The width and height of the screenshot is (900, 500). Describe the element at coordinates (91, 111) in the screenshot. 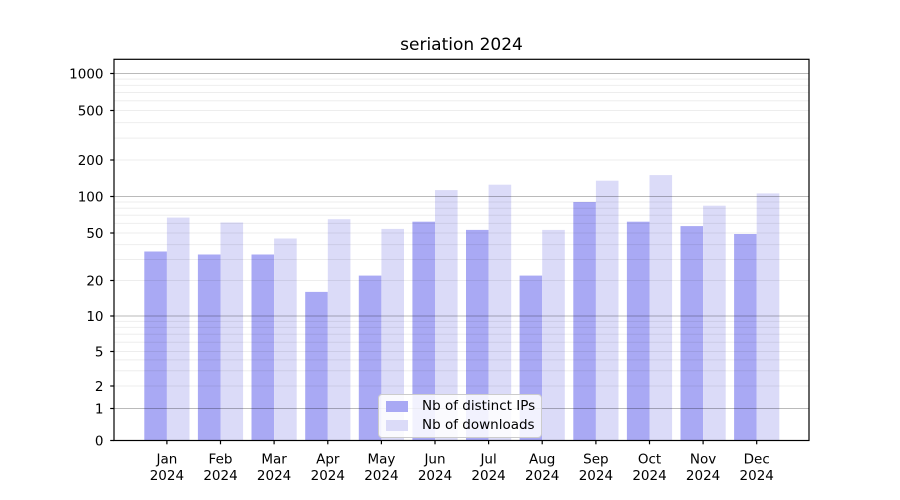

I see `y-tick-label: 500` at that location.